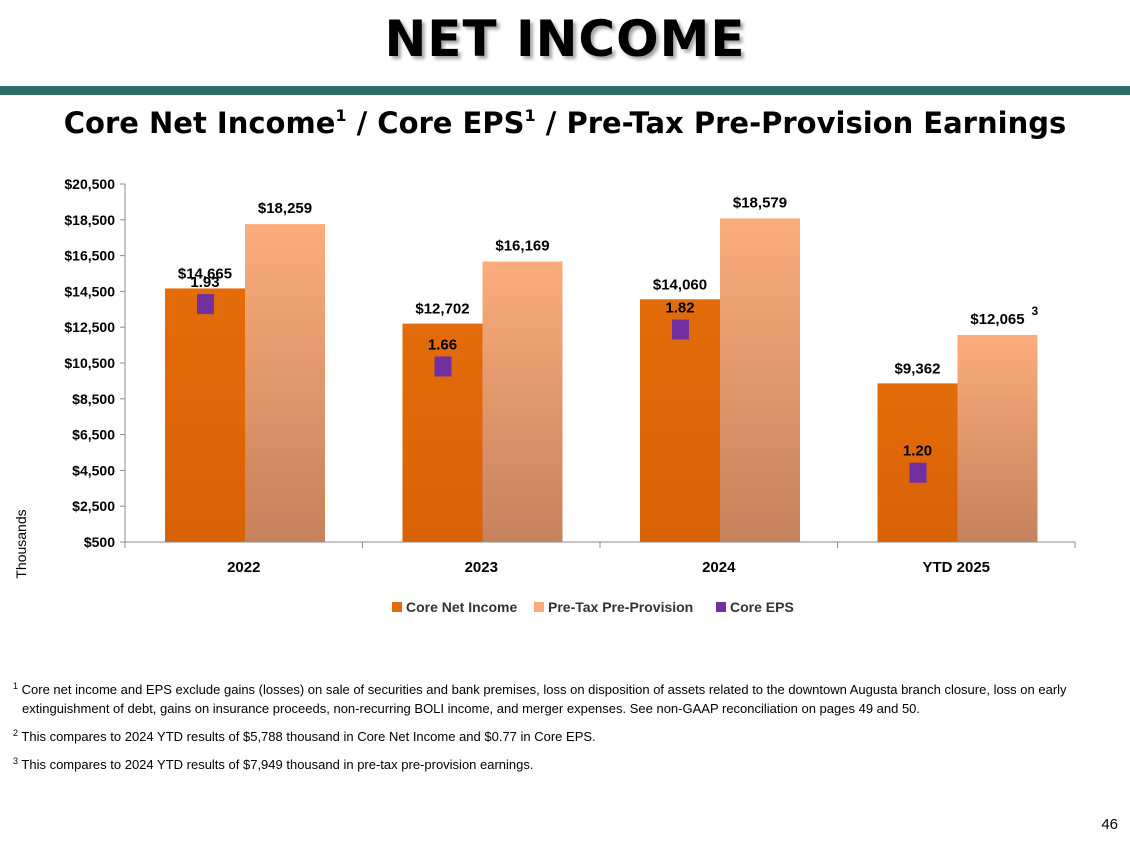 This screenshot has width=1130, height=846. Describe the element at coordinates (89, 363) in the screenshot. I see `y-tick-label: $10,500` at that location.